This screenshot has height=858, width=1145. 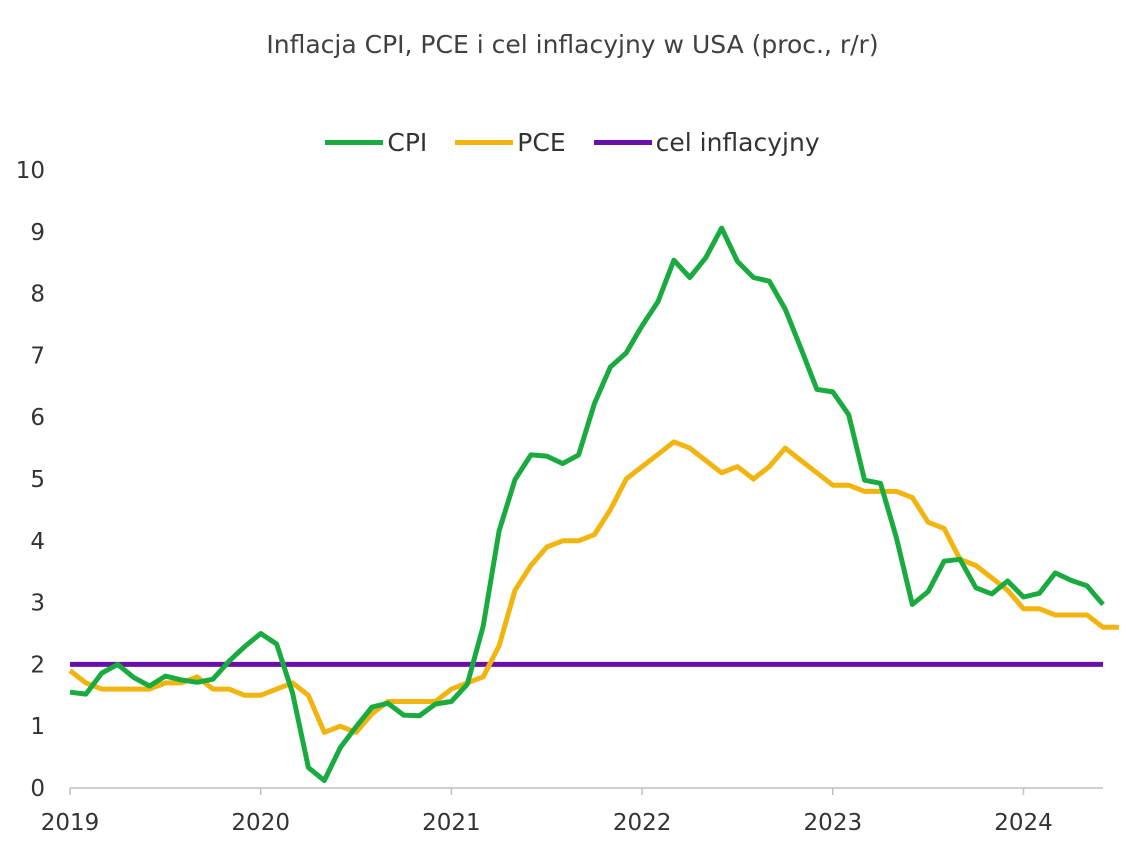 What do you see at coordinates (37, 665) in the screenshot?
I see `y-tick-label: 2` at bounding box center [37, 665].